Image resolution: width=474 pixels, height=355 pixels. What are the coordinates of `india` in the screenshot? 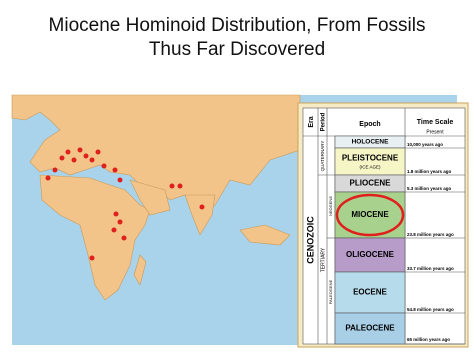 It's located at (200, 215).